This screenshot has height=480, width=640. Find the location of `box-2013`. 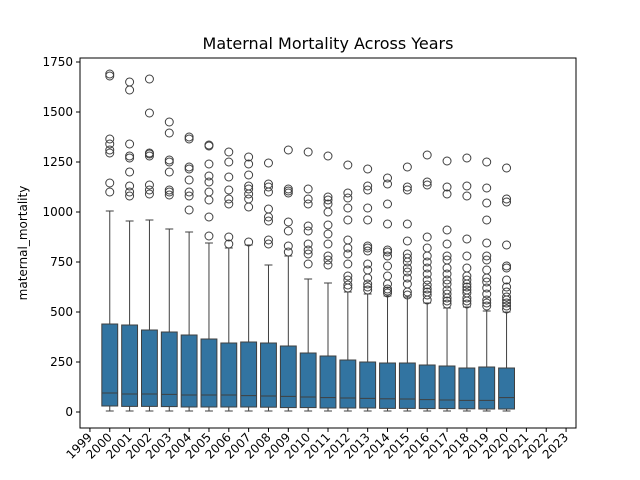

box-2013 is located at coordinates (368, 288).